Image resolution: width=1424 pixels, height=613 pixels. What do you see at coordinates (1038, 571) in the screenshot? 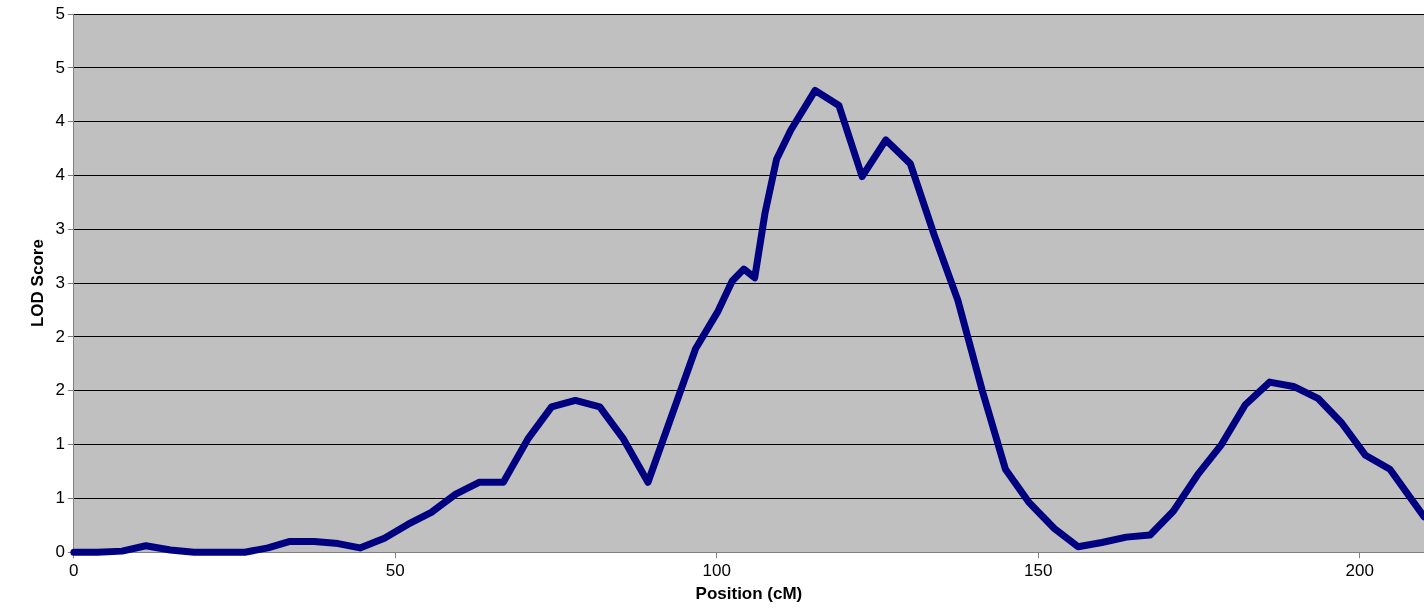
I see `x-tick-label: 150` at bounding box center [1038, 571].